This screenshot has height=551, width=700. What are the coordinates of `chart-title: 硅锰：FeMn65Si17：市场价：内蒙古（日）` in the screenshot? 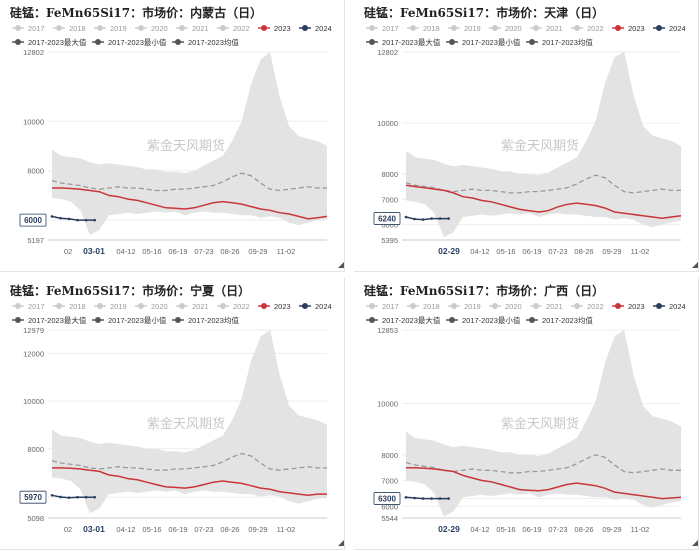 It's located at (136, 12).